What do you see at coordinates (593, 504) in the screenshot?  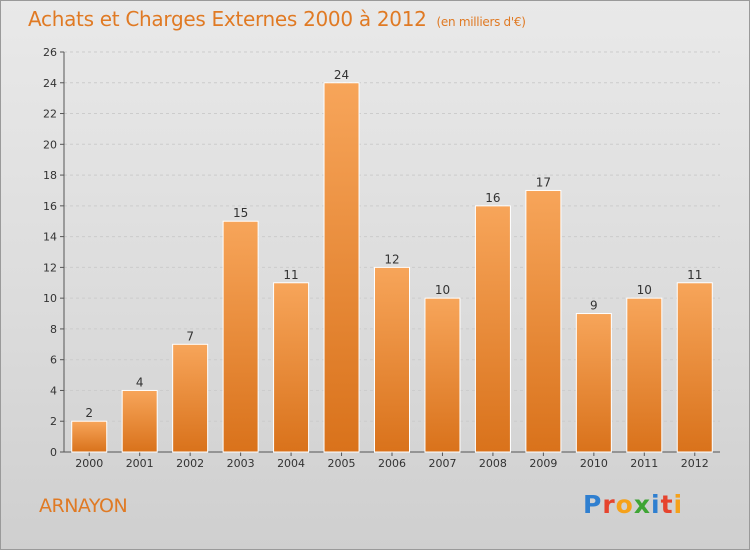 I see `logo-letter: P` at bounding box center [593, 504].